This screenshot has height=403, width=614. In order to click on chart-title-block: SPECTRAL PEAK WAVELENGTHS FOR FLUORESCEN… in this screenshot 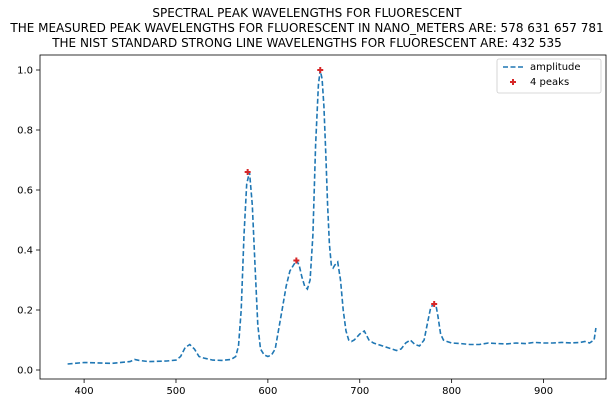, I will do `click(307, 28)`.